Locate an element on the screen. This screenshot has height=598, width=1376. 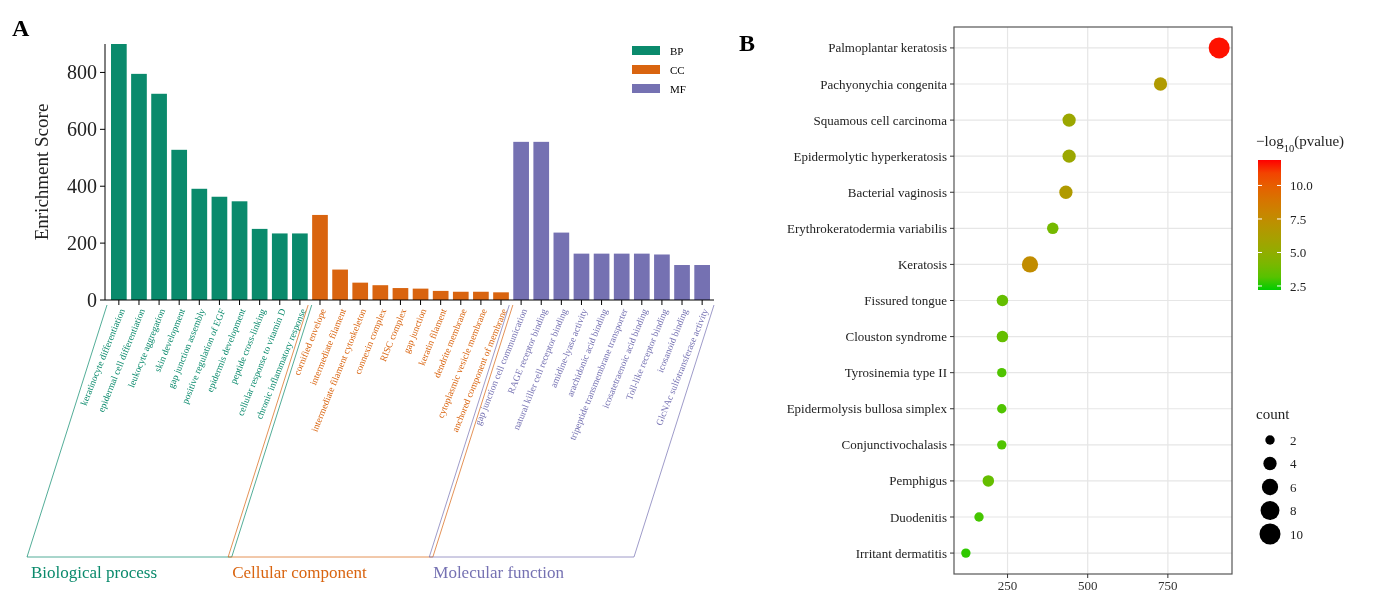
text: Cellular component is located at coordinates (299, 572).